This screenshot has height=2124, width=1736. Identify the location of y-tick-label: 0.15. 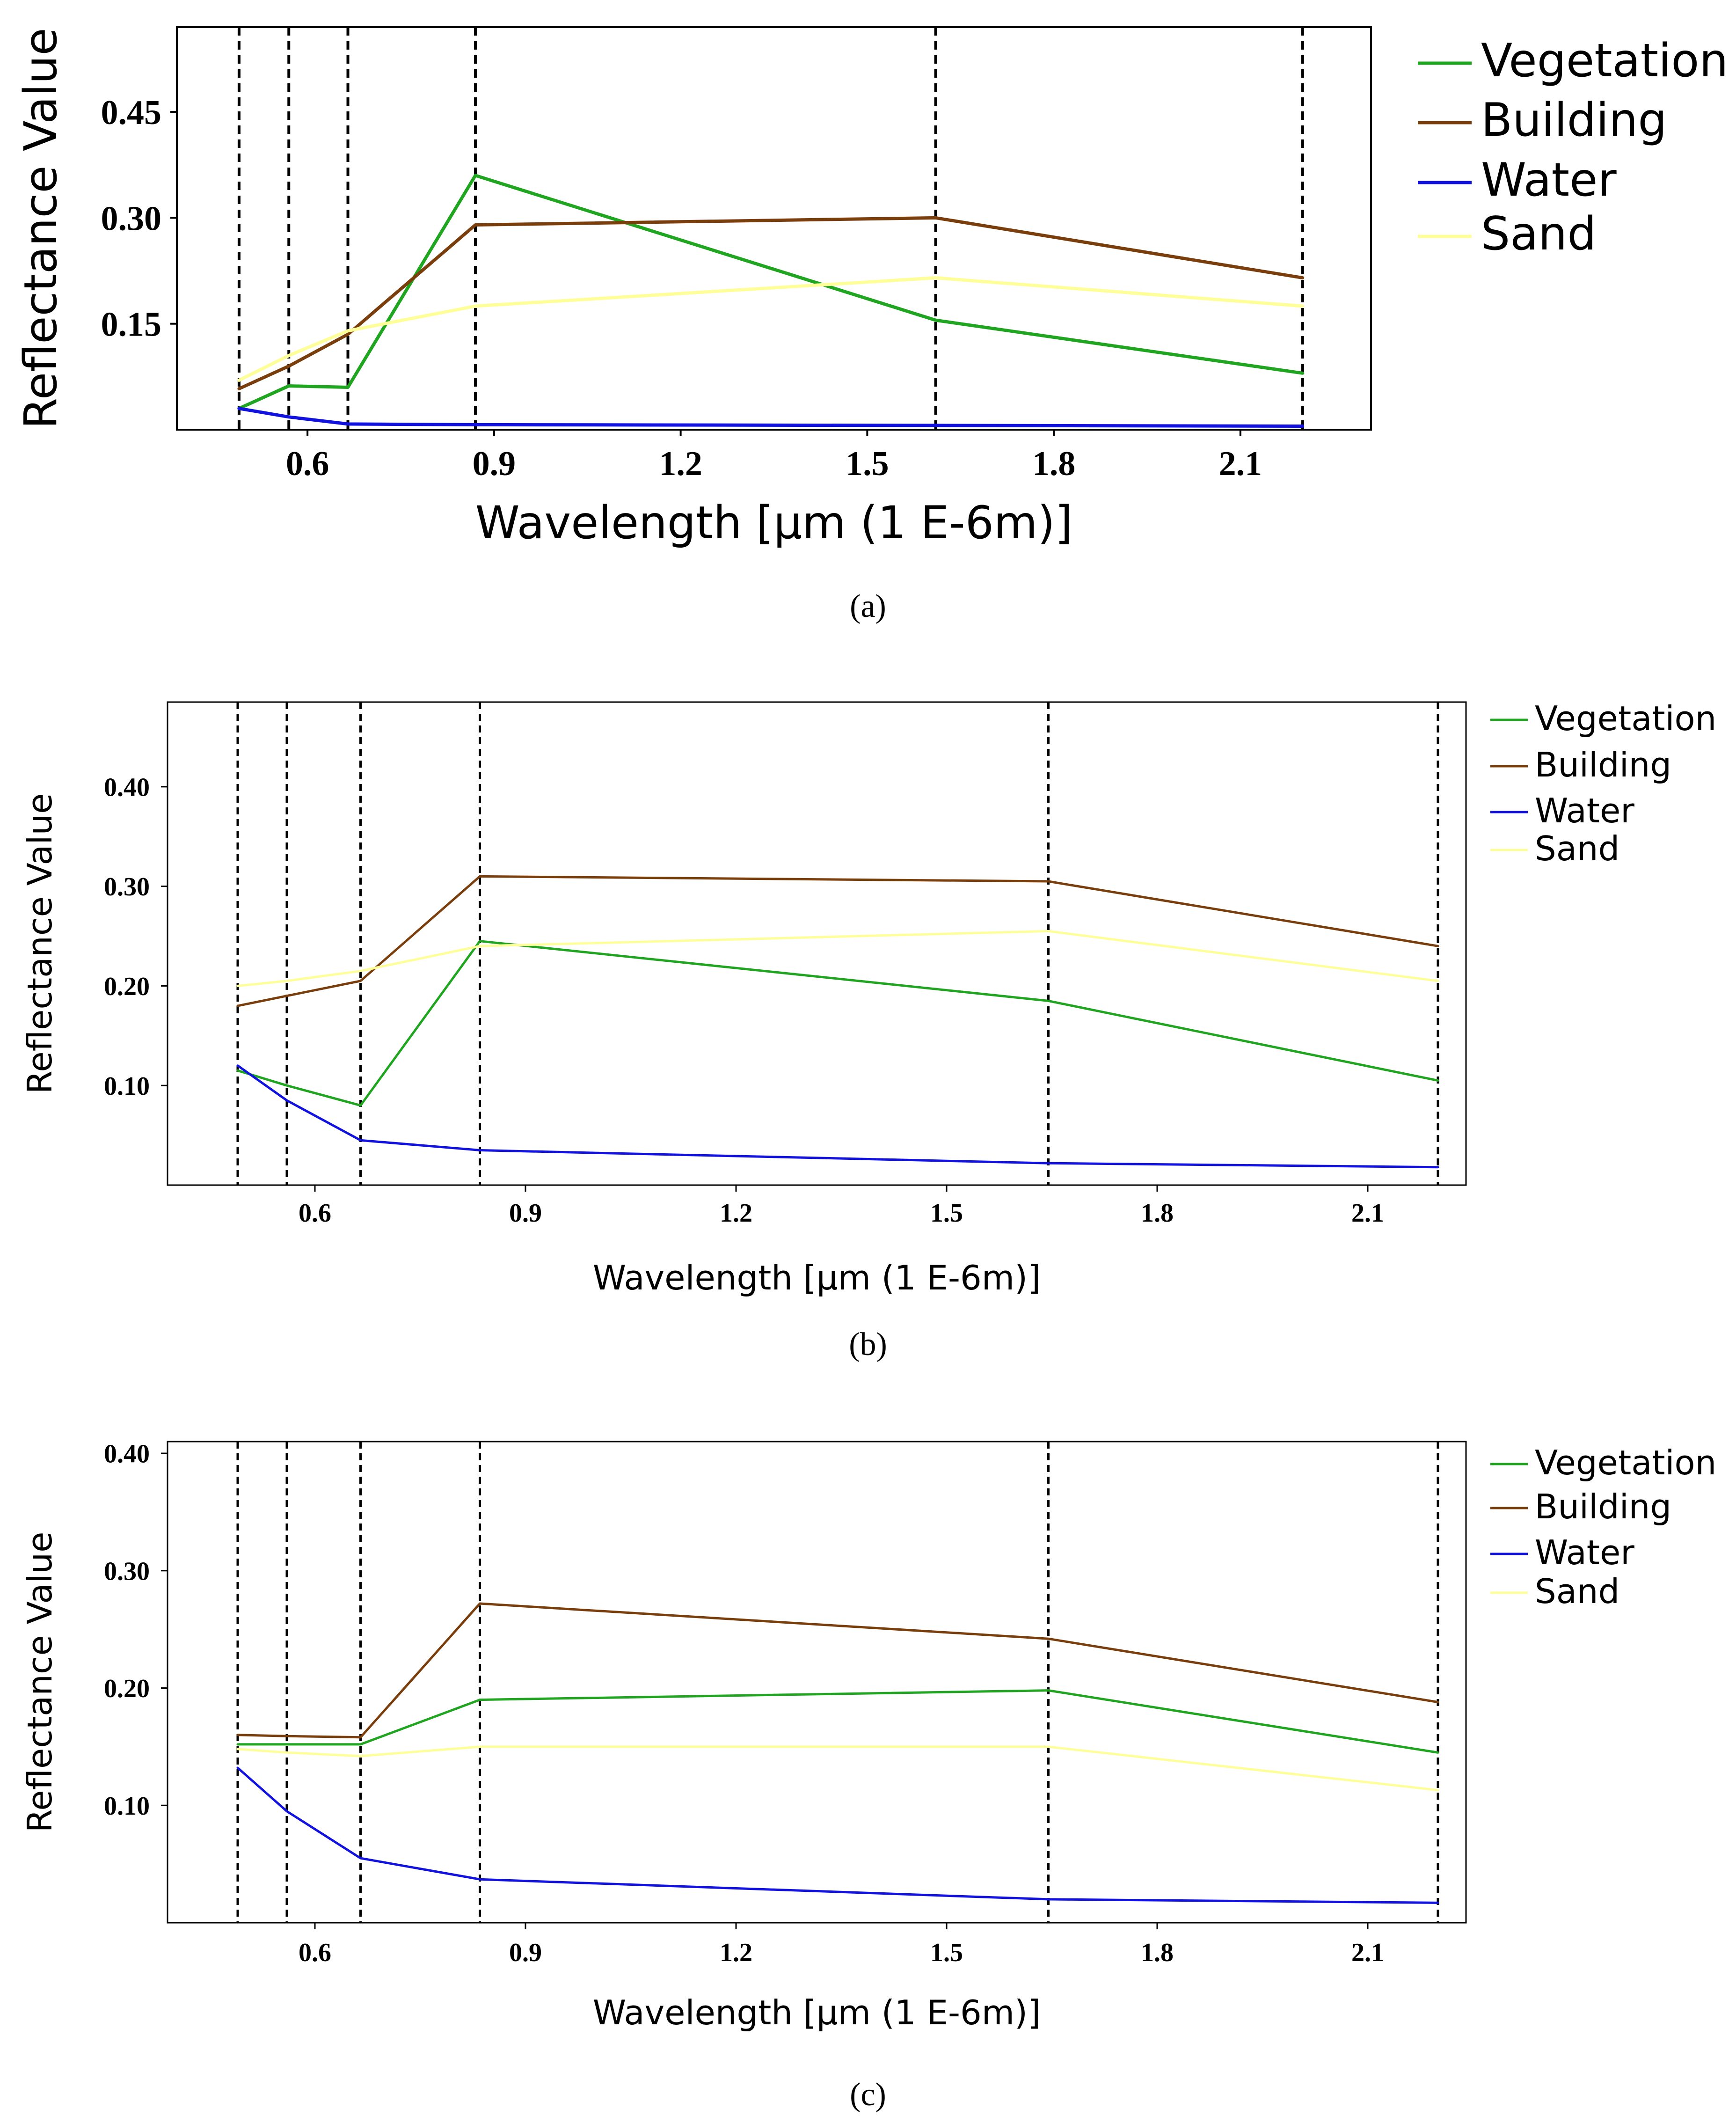
(132, 325).